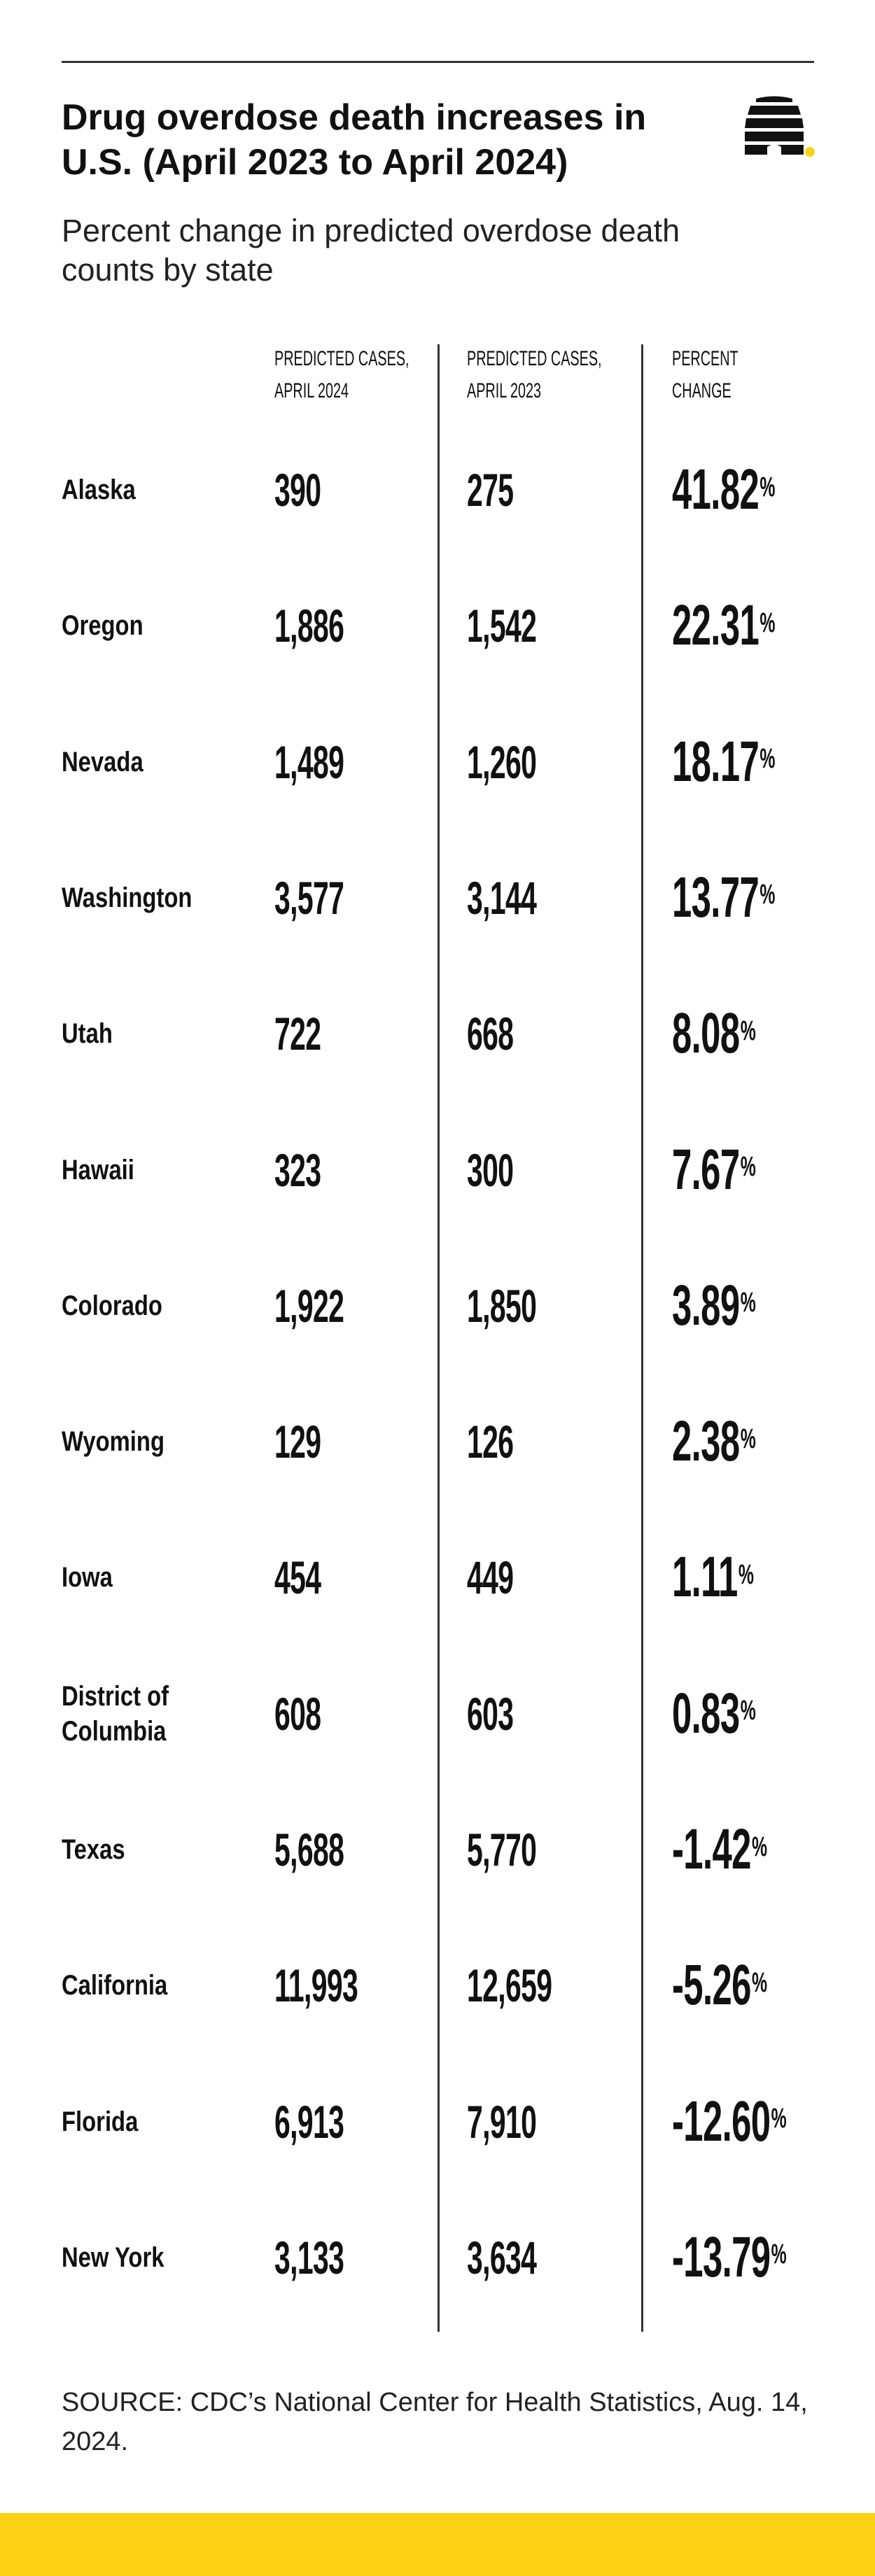 This screenshot has width=875, height=2576. Describe the element at coordinates (716, 761) in the screenshot. I see `percent-change-value: 18.17` at that location.